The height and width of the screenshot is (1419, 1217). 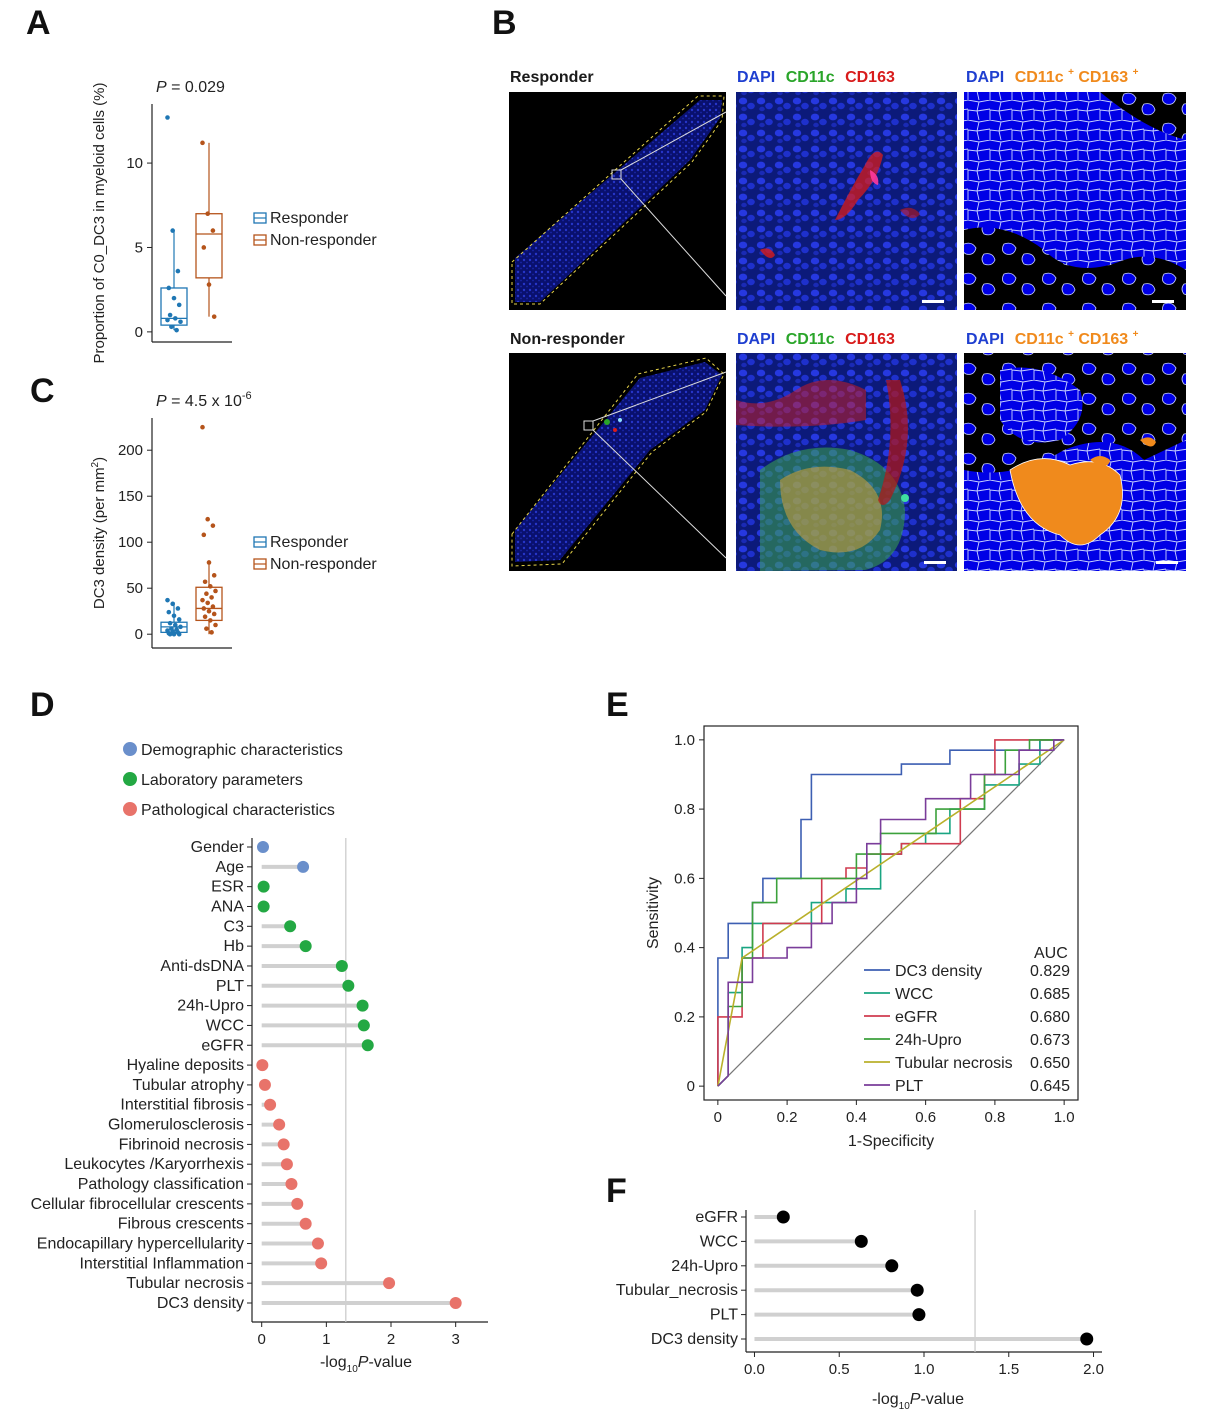 What do you see at coordinates (994, 1117) in the screenshot?
I see `x-tick-label: 0.8` at bounding box center [994, 1117].